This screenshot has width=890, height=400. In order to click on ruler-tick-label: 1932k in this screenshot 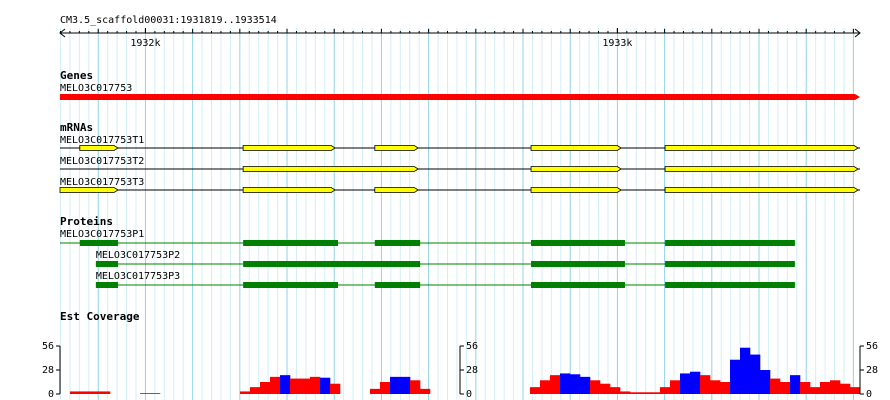, I will do `click(145, 43)`.